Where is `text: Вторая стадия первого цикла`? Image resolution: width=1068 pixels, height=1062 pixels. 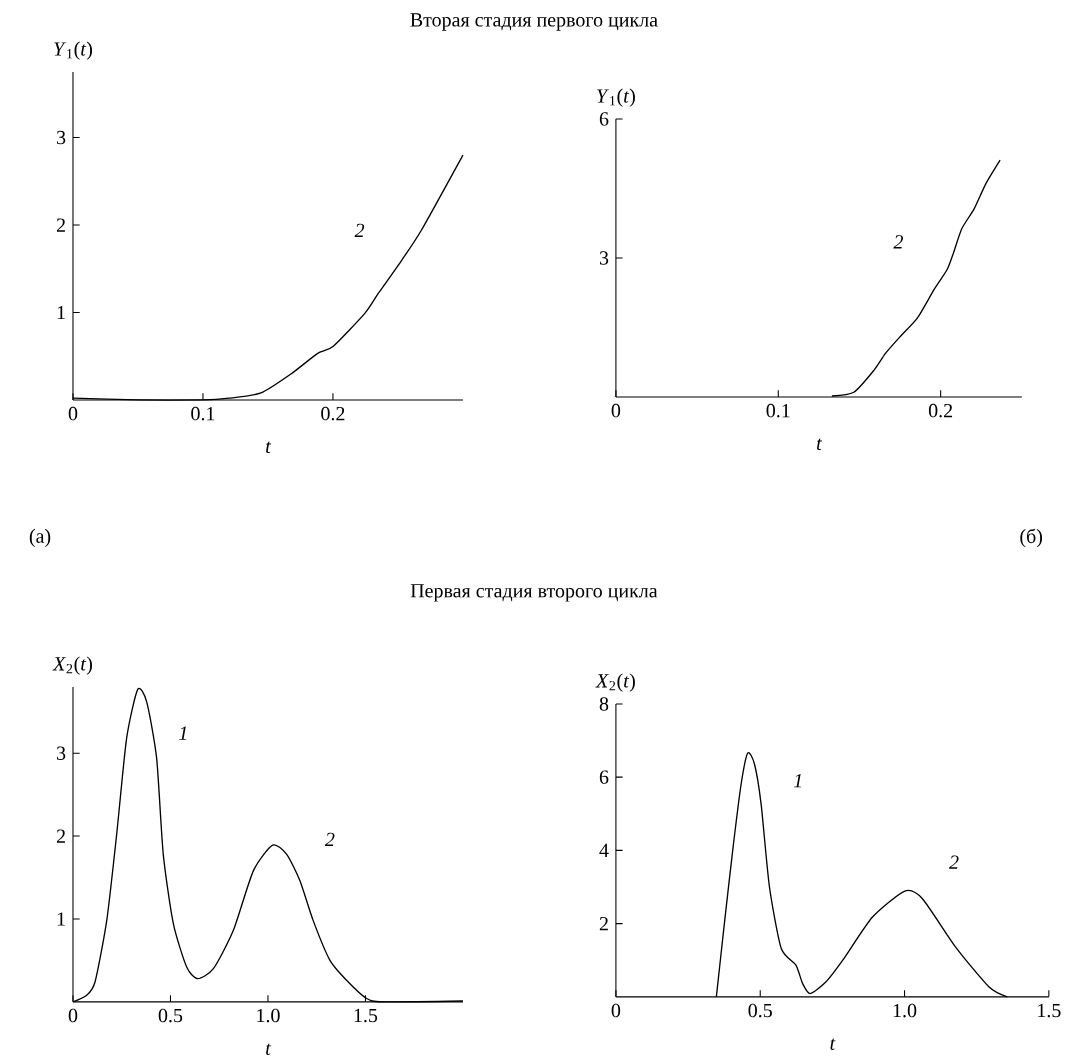
text: Вторая стадия первого цикла is located at coordinates (534, 22).